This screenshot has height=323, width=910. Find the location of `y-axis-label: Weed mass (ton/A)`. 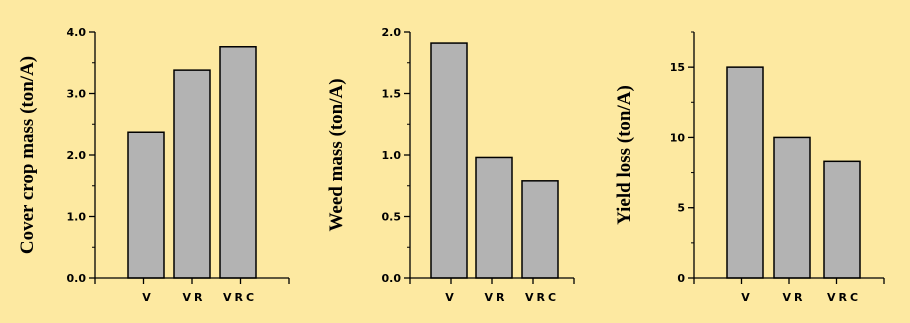

y-axis-label: Weed mass (ton/A) is located at coordinates (336, 154).